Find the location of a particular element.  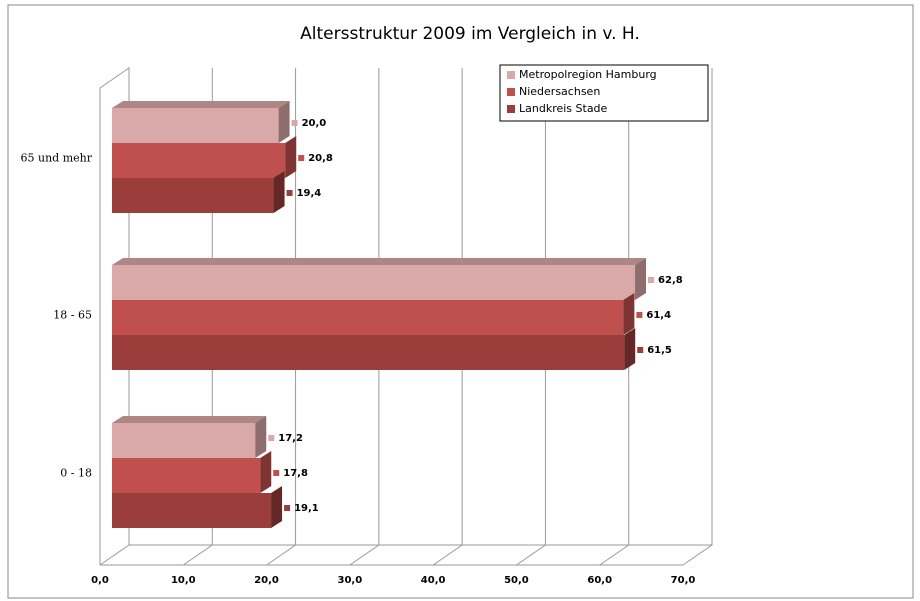

value-label: 19,4 is located at coordinates (309, 193).